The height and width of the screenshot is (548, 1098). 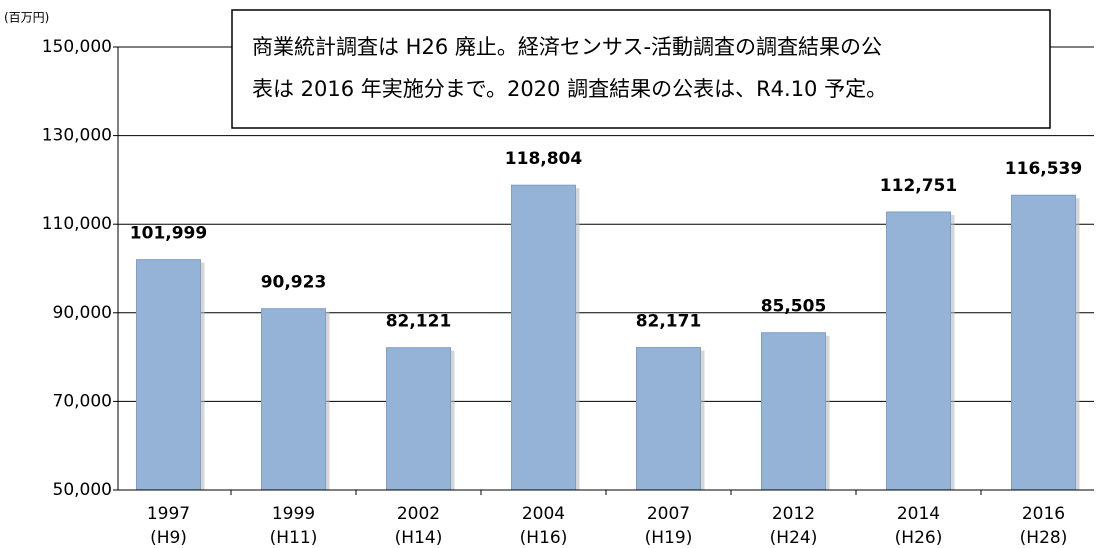 I want to click on y-tick-label: 130,000, so click(x=77, y=136).